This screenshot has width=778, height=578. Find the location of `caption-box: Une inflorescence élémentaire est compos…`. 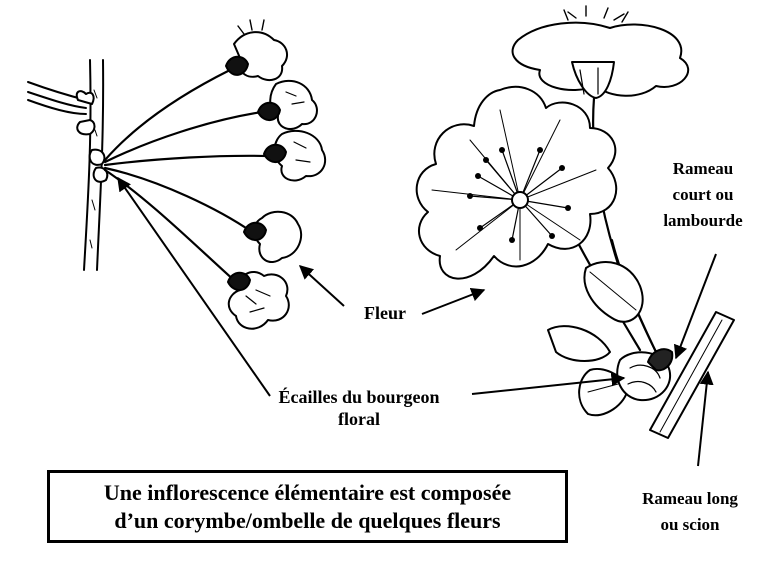

caption-box: Une inflorescence élémentaire est compos… is located at coordinates (307, 506).